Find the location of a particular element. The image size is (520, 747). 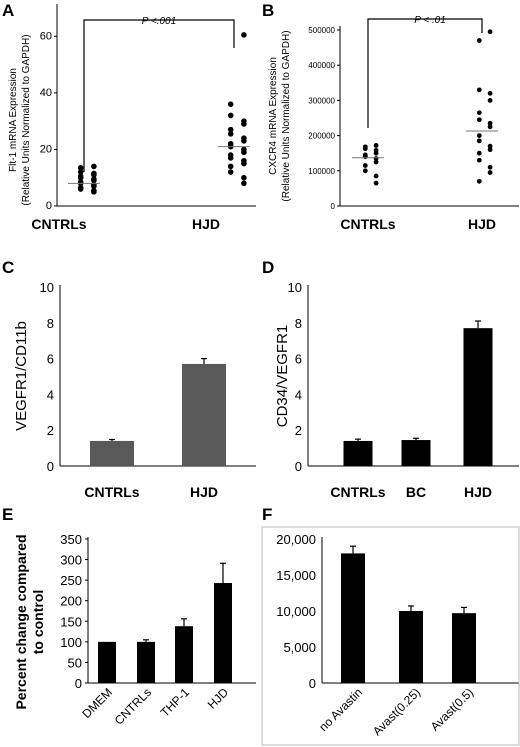

panel-c-category-label: CNTRLs is located at coordinates (111, 492).